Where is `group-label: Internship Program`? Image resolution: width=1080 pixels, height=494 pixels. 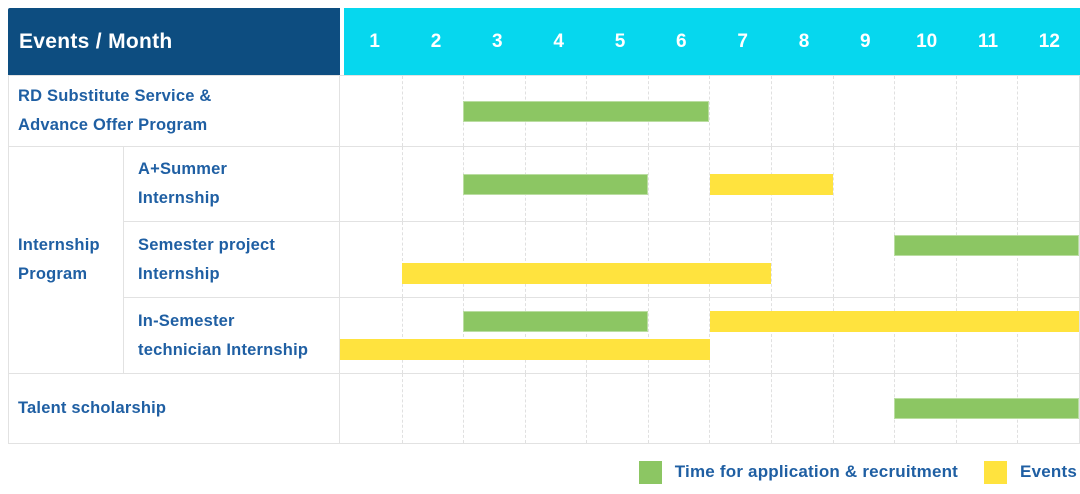 group-label: Internship Program is located at coordinates (66, 260).